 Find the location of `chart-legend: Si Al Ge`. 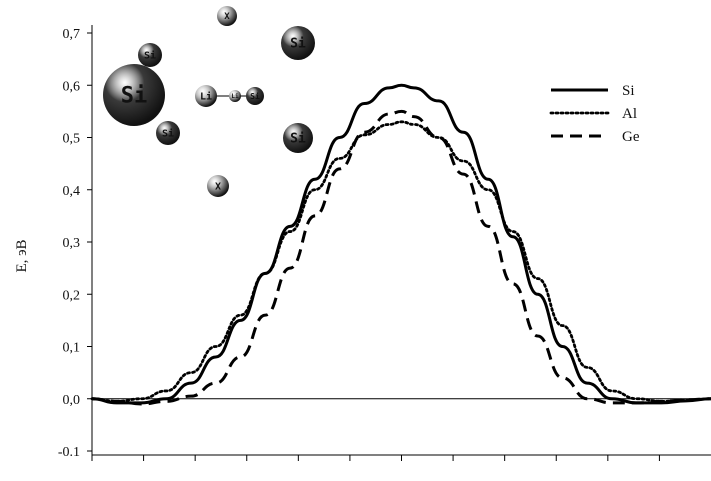

chart-legend: Si Al Ge is located at coordinates (595, 114).